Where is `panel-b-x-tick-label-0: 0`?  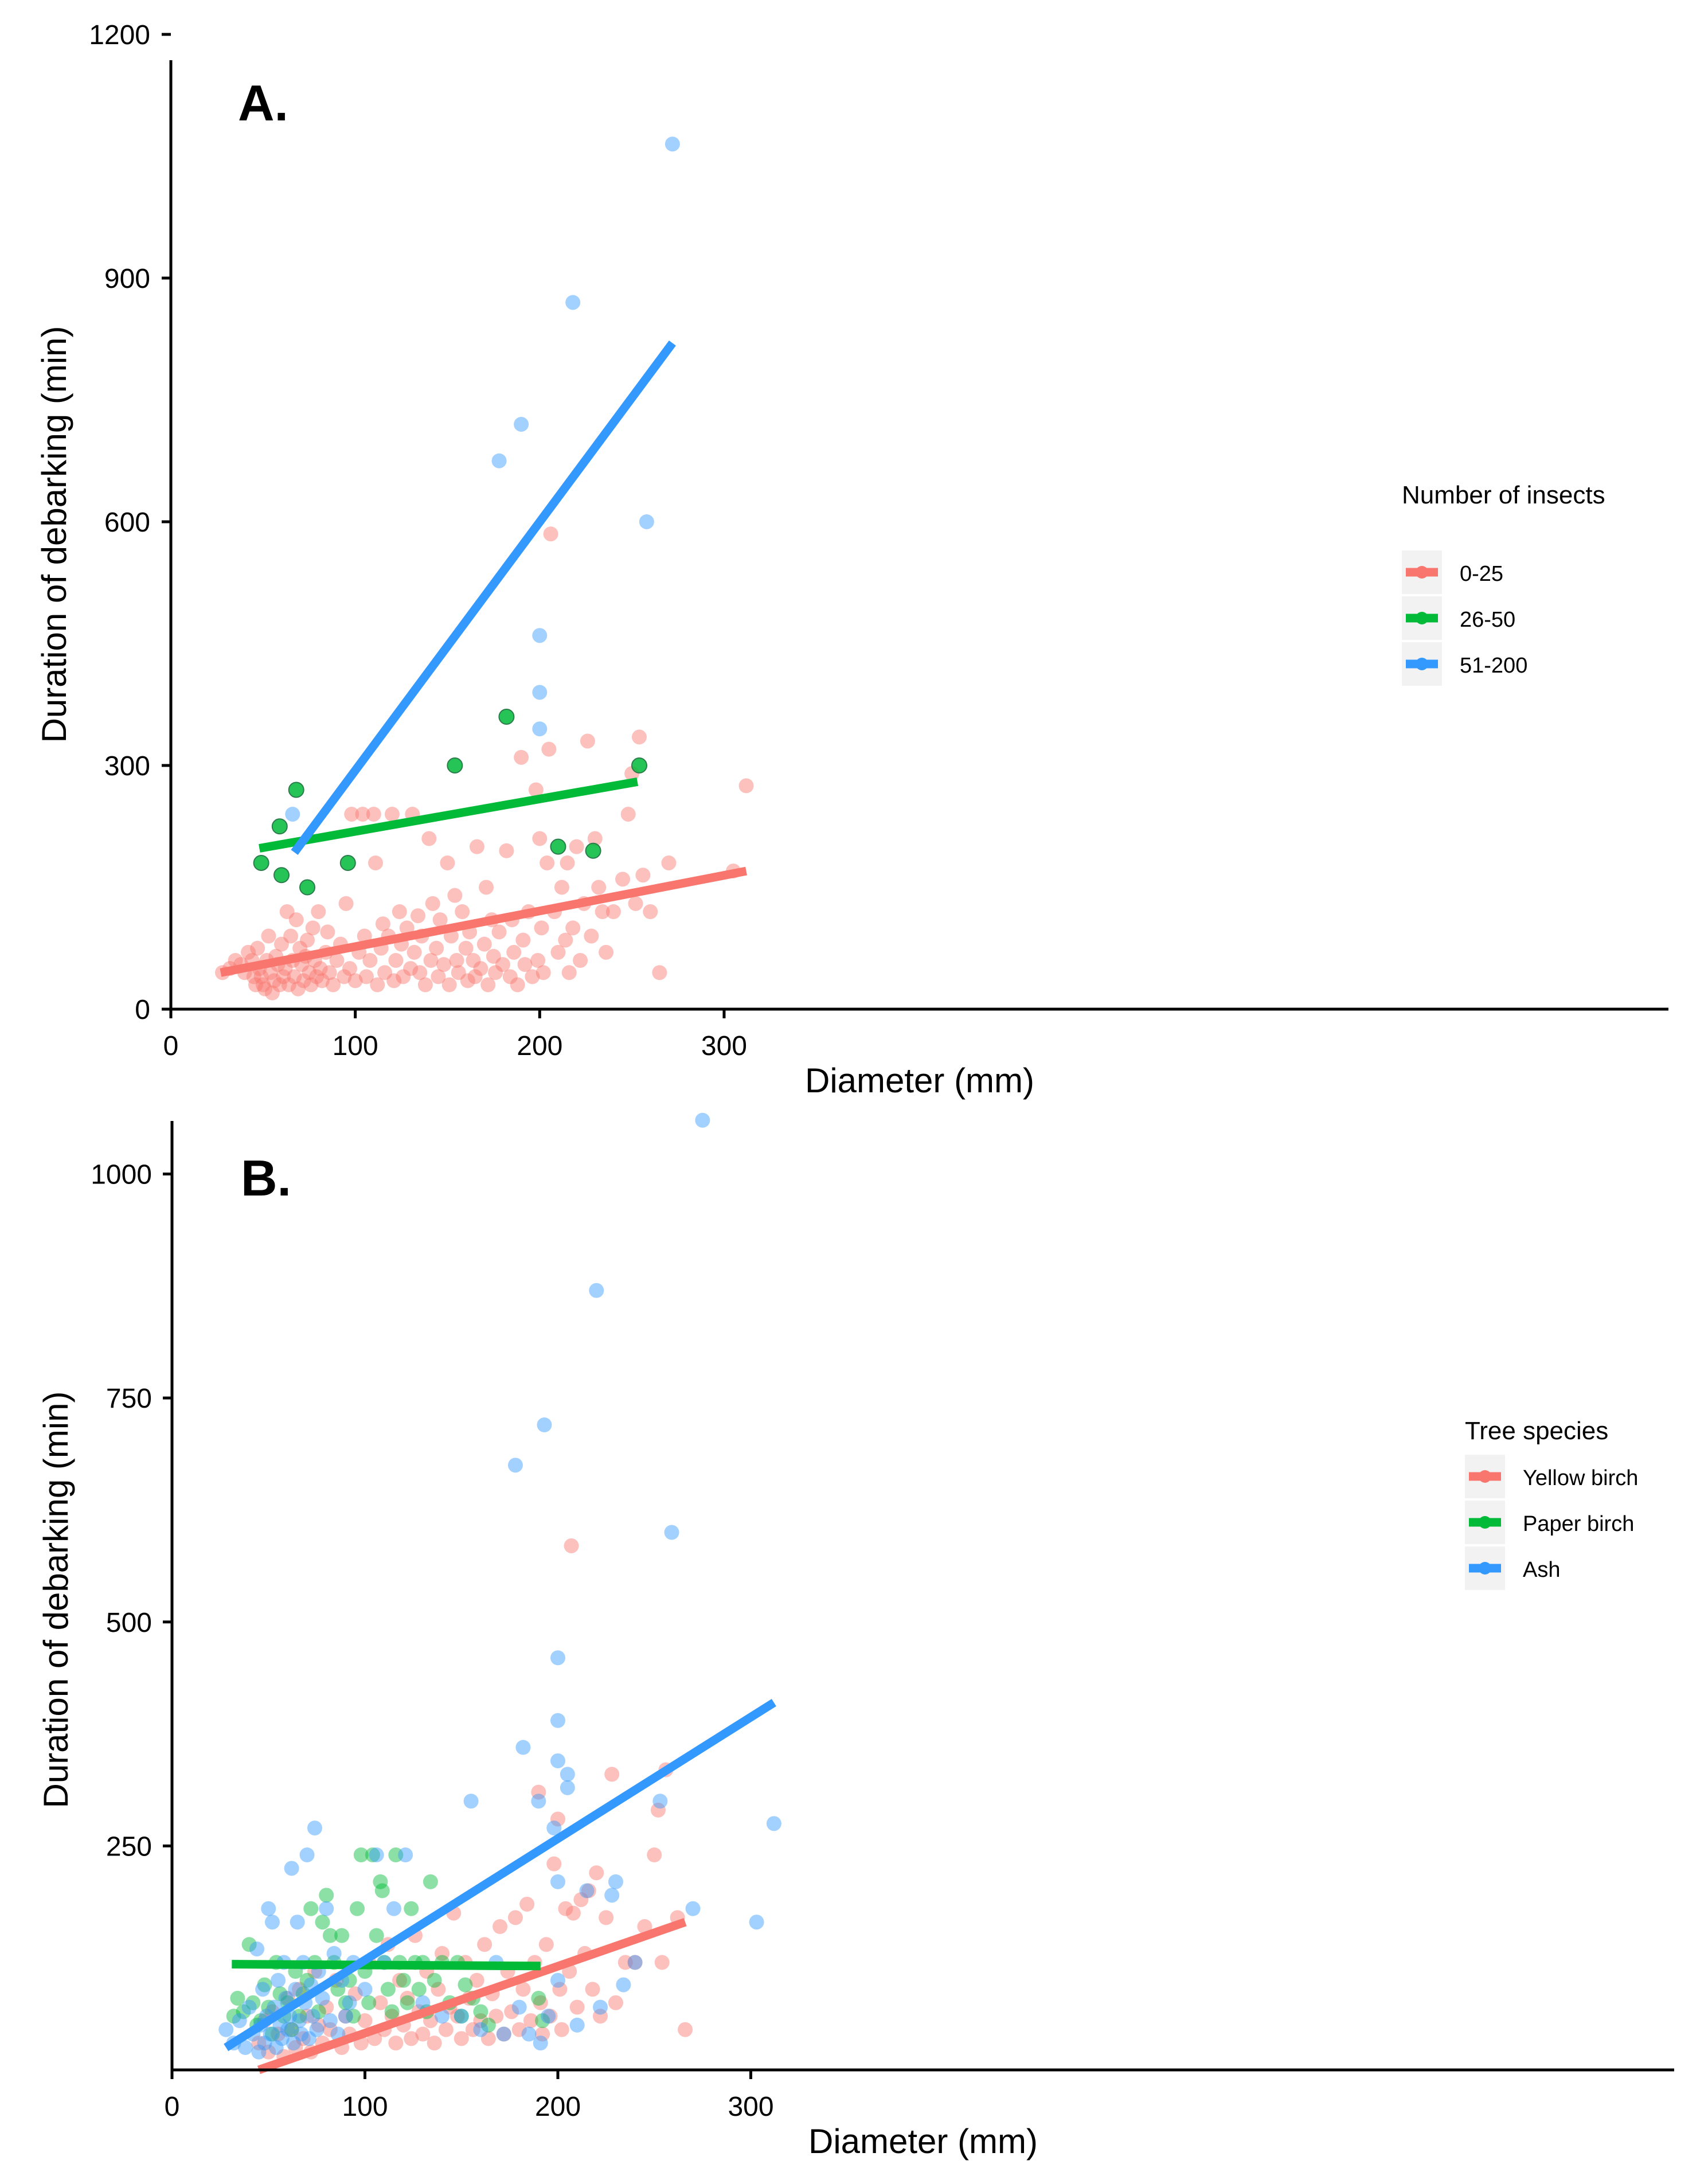
panel-b-x-tick-label-0: 0 is located at coordinates (172, 2107).